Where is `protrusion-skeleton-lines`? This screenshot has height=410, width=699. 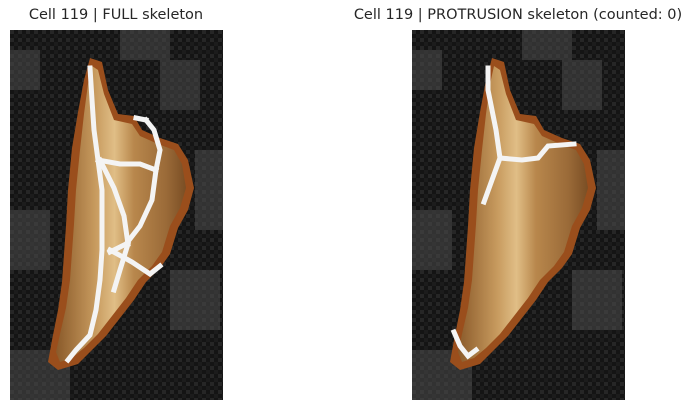
protrusion-skeleton-lines is located at coordinates (513, 212).